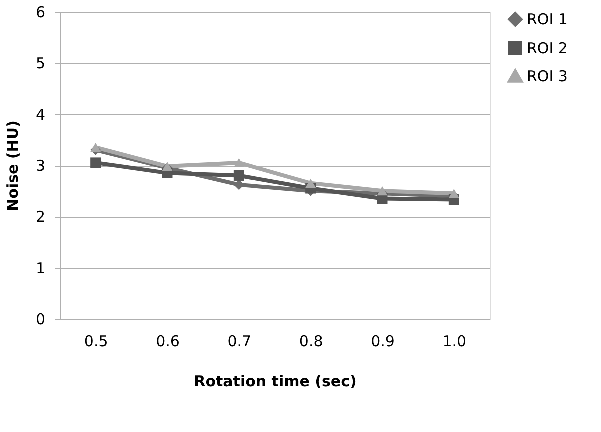  What do you see at coordinates (41, 319) in the screenshot?
I see `y-tick-label: 0` at bounding box center [41, 319].